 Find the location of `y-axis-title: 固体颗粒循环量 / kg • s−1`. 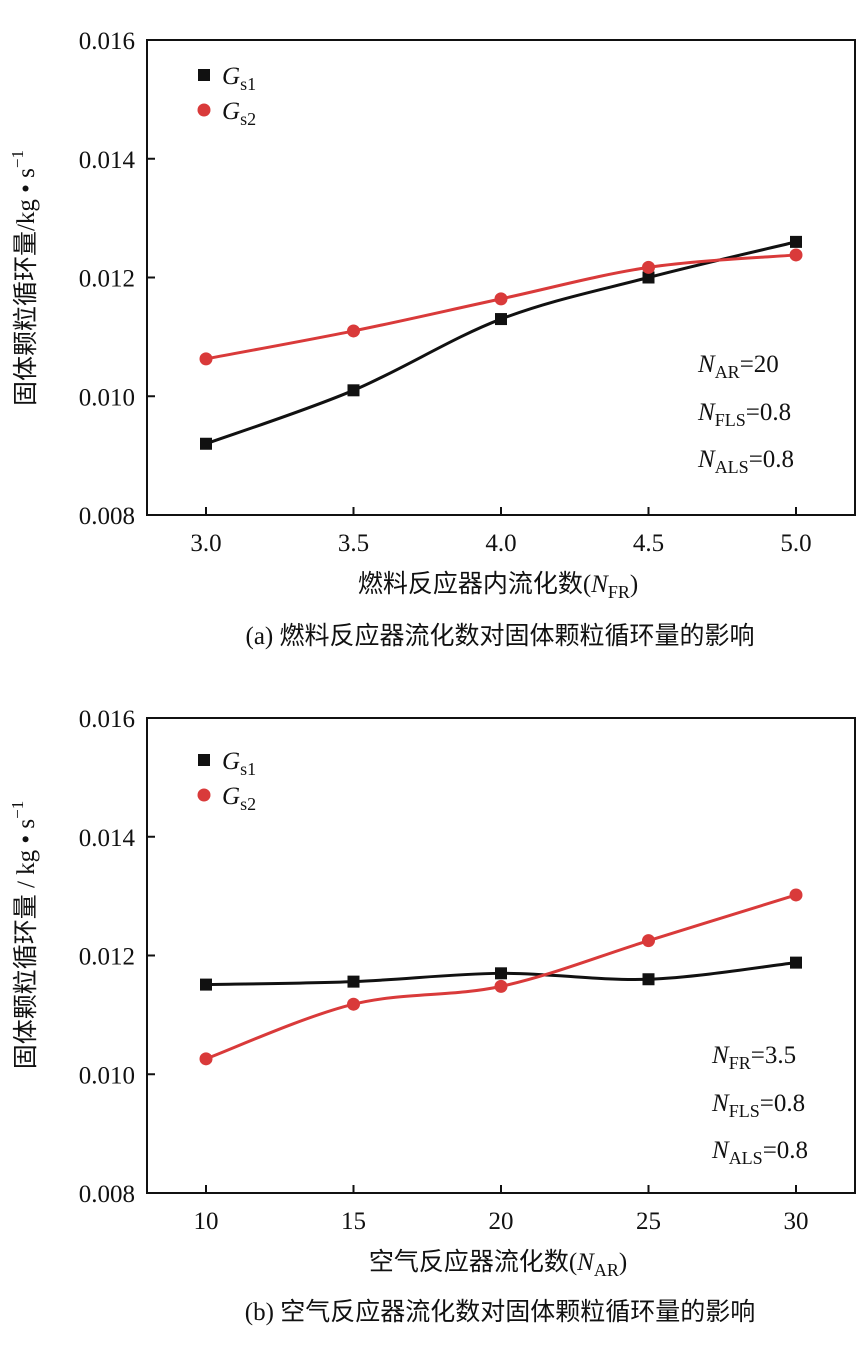

y-axis-title: 固体颗粒循环量 / kg • s−1 is located at coordinates (24, 935).